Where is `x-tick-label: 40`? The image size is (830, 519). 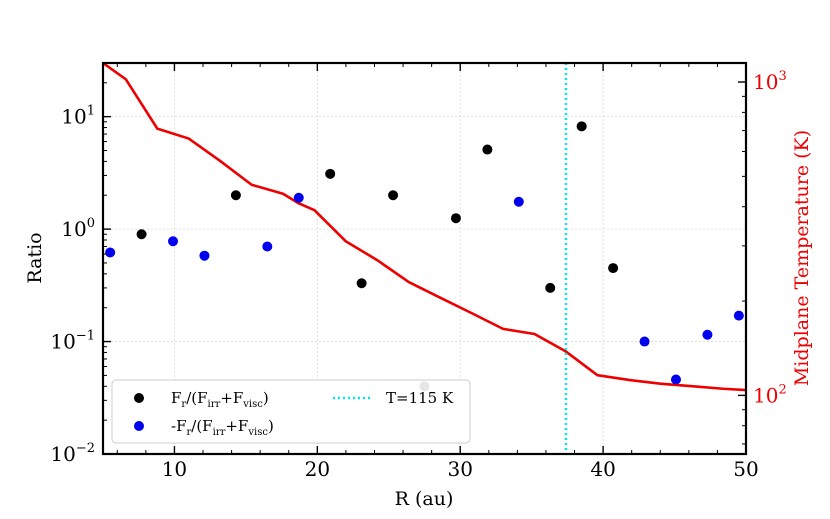 x-tick-label: 40 is located at coordinates (602, 469).